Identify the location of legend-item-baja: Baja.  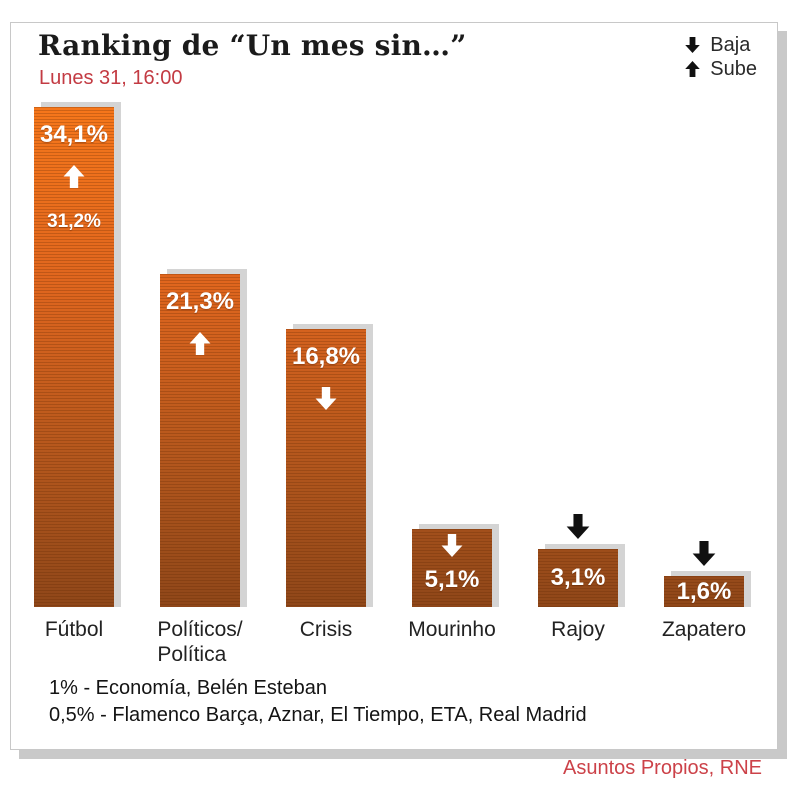
(720, 45).